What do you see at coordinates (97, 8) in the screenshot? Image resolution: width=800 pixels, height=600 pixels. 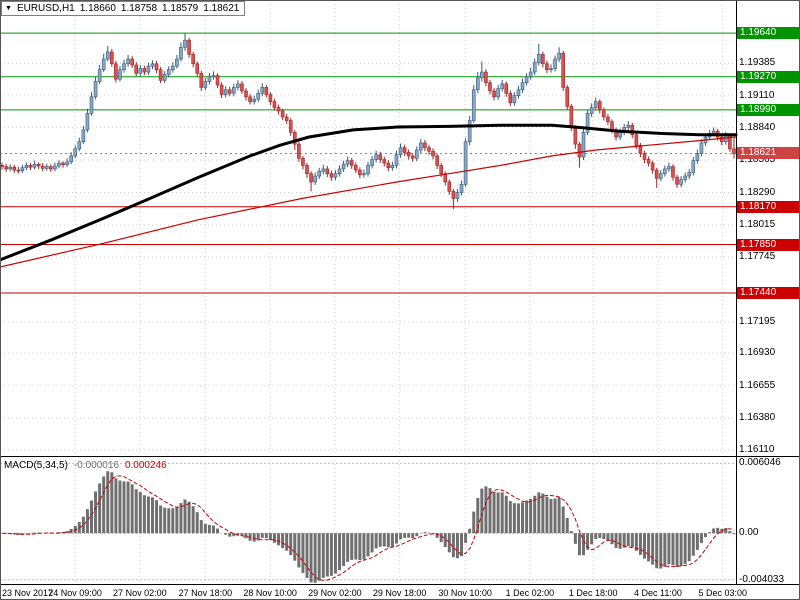 I see `ohlc-open: 1.18660` at bounding box center [97, 8].